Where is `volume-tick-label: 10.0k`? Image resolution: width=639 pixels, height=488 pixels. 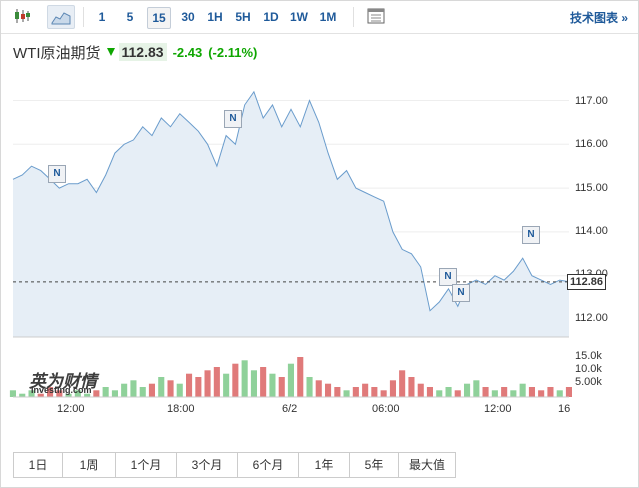 volume-tick-label: 10.0k is located at coordinates (588, 369).